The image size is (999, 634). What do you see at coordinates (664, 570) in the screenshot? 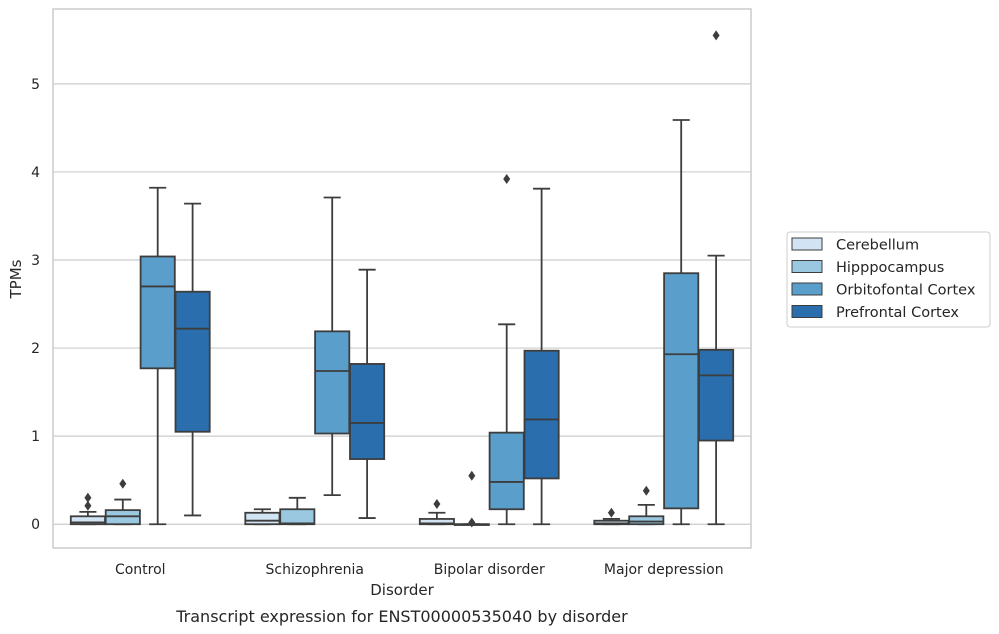
I see `x-tick-label: Major depression` at bounding box center [664, 570].